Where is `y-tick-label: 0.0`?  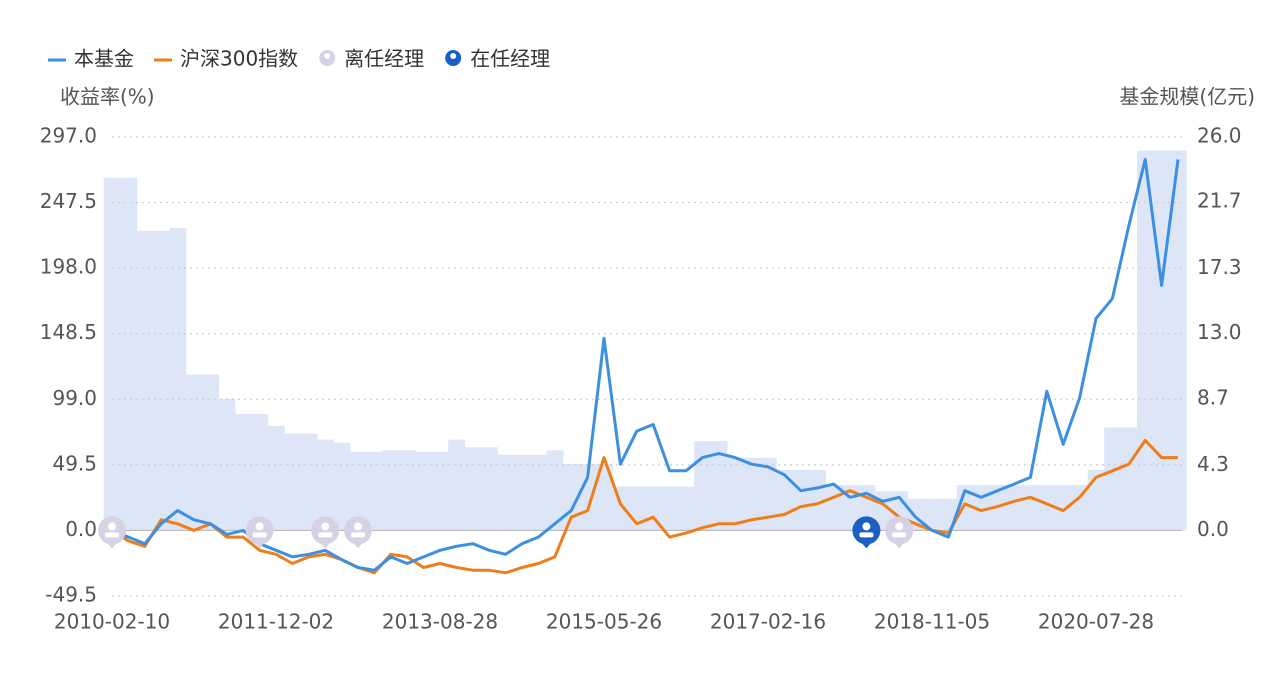 y-tick-label: 0.0 is located at coordinates (81, 529).